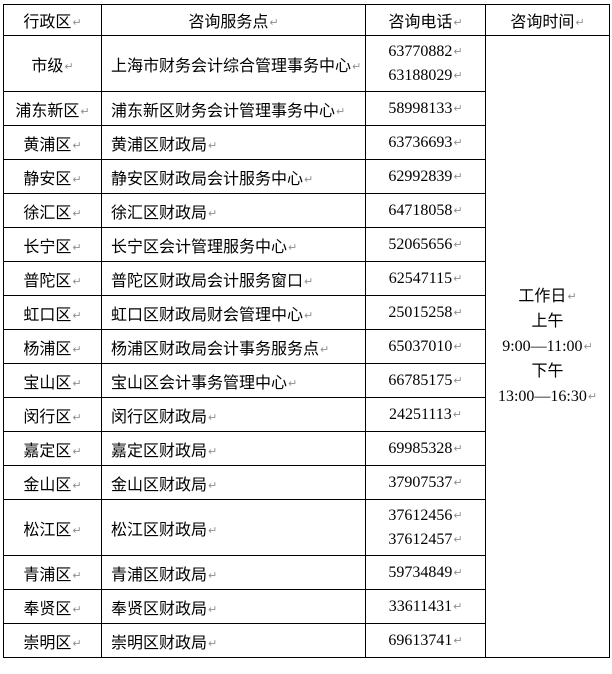 The height and width of the screenshot is (674, 612). I want to click on table-row: 普陀区↵ 普陀区财政局会计服务窗口↵ 62547115↵, so click(306, 278).